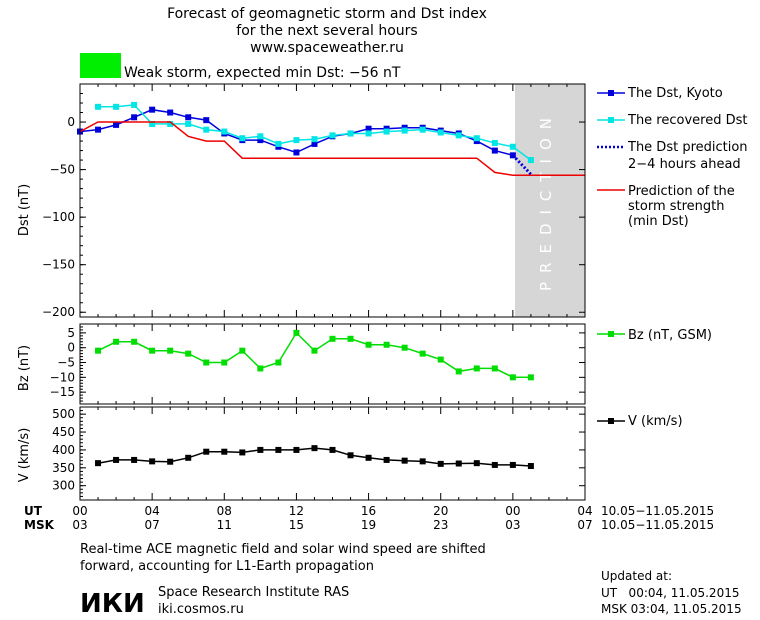  I want to click on msk-tick-2: 11, so click(224, 525).